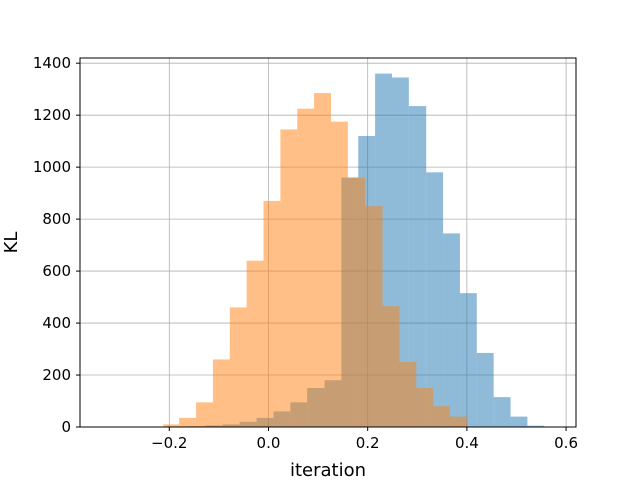  I want to click on x-tick-label: 0.6, so click(566, 443).